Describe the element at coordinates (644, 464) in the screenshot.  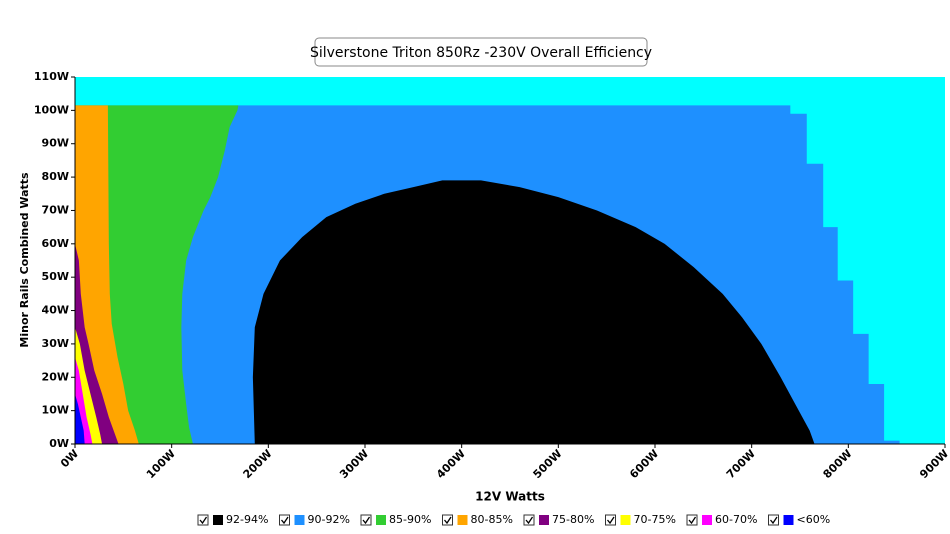
I see `x-tick-label: 600W` at that location.